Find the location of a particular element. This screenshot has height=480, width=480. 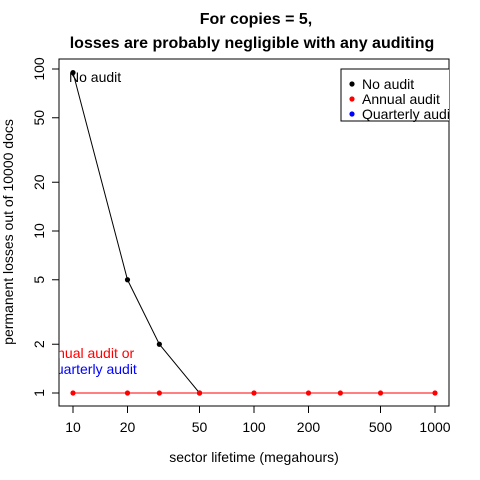

x-tick-label: 100 is located at coordinates (254, 427).